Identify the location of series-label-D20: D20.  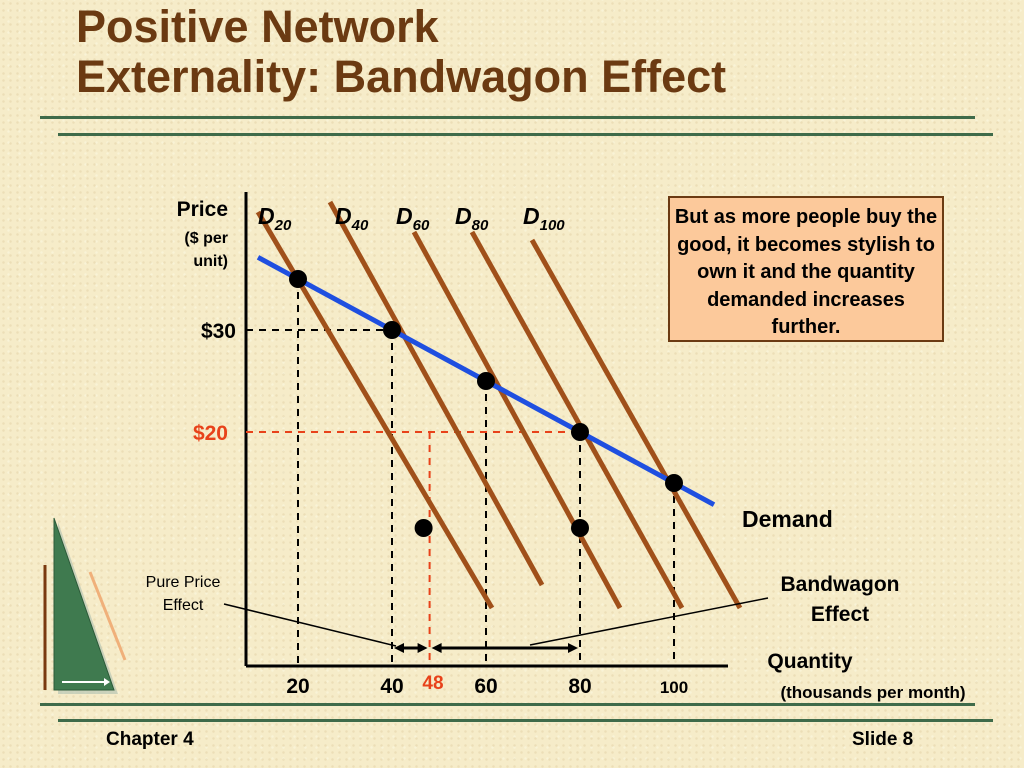
(275, 218).